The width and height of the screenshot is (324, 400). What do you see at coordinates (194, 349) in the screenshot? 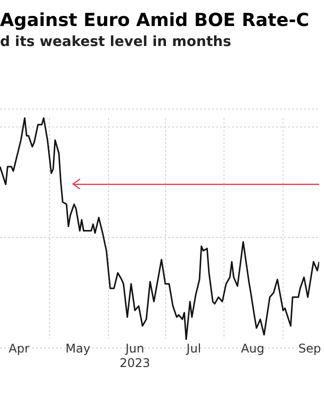
I see `x-tick-label: Jul` at bounding box center [194, 349].